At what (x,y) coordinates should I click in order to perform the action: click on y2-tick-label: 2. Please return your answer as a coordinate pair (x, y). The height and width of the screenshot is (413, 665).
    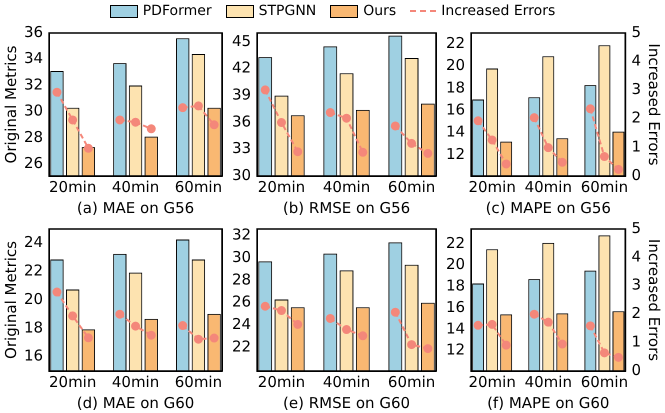
    Looking at the image, I should click on (636, 117).